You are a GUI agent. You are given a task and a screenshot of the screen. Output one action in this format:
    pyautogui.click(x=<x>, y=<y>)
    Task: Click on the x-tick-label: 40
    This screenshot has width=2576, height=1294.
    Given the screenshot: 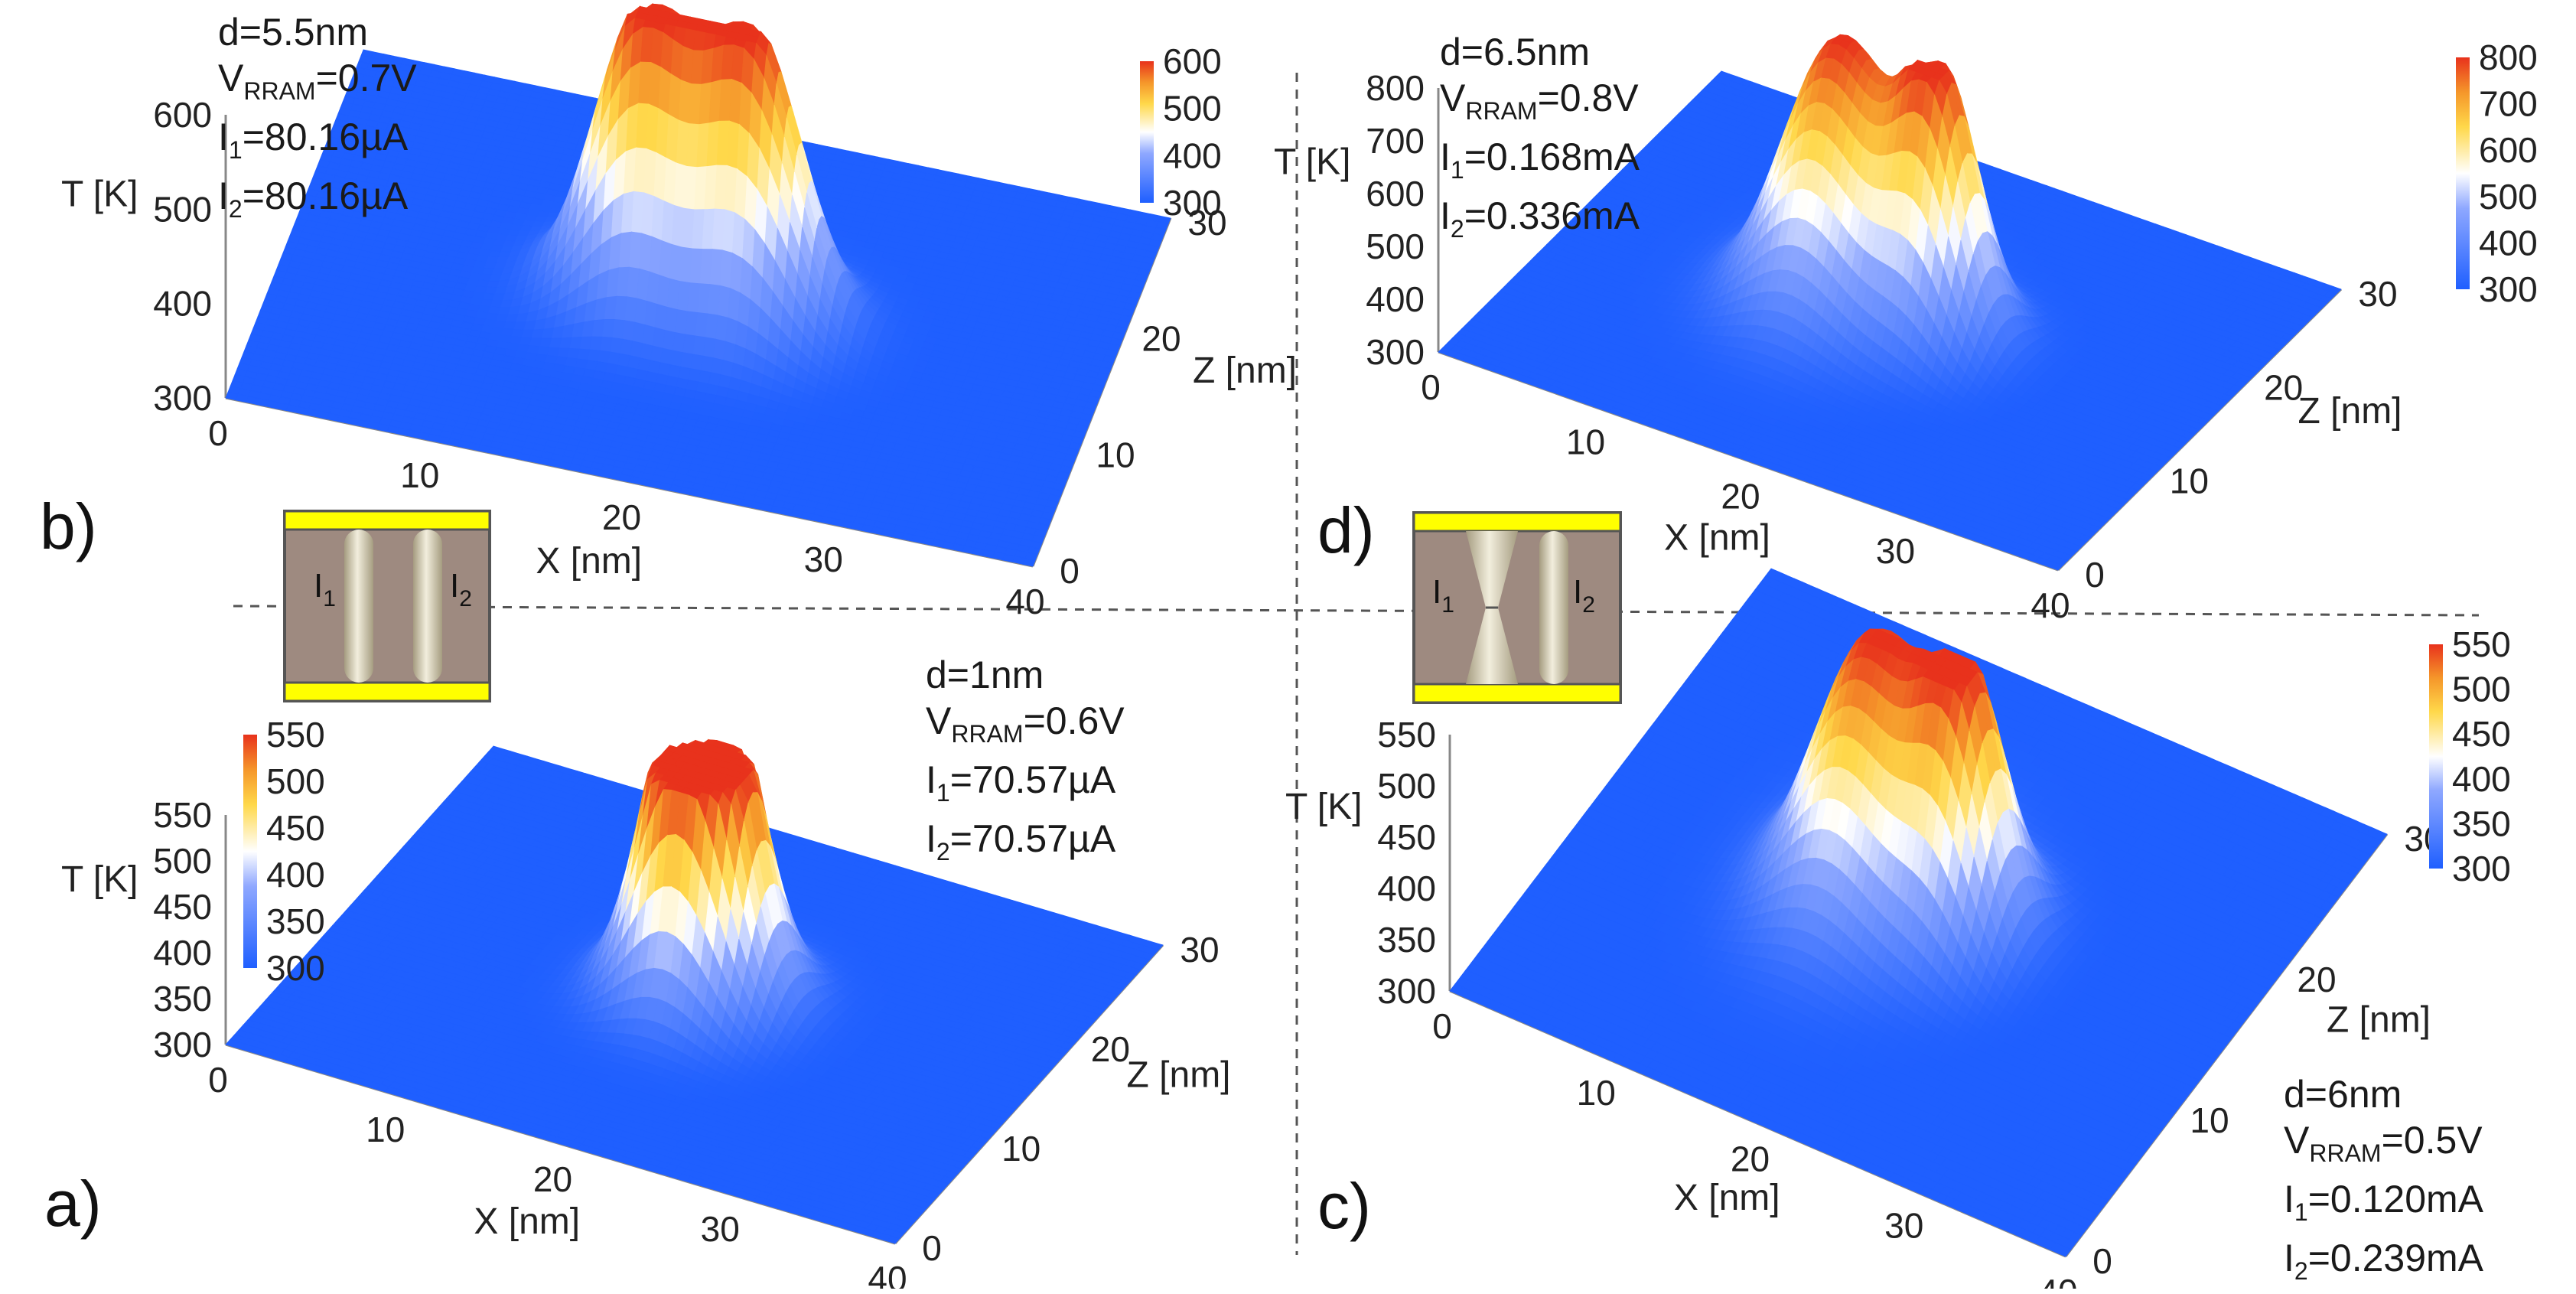 What is the action you would take?
    pyautogui.click(x=1025, y=601)
    